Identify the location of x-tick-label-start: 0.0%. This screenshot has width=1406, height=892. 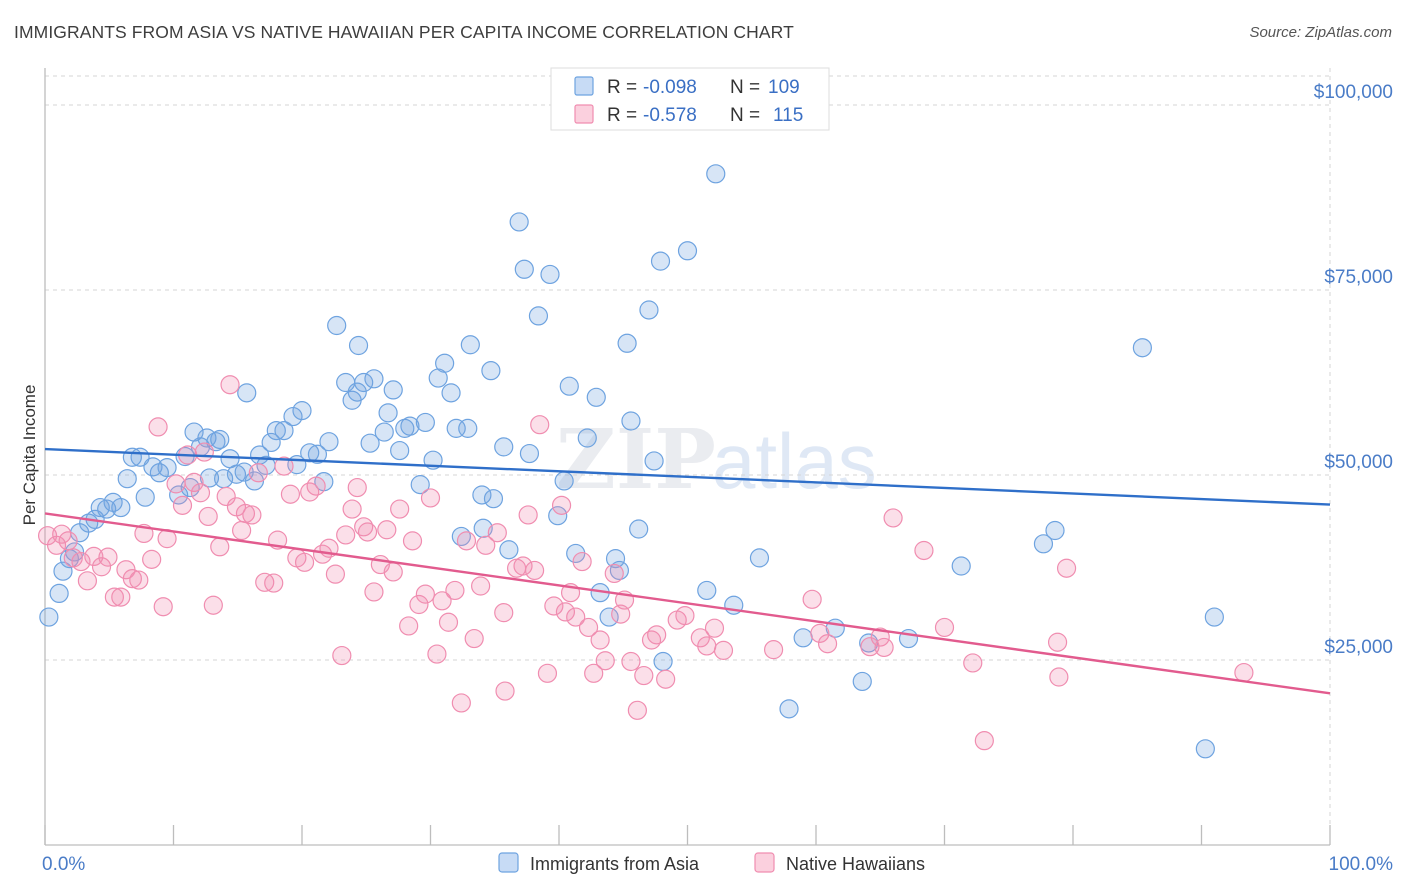
(63, 864).